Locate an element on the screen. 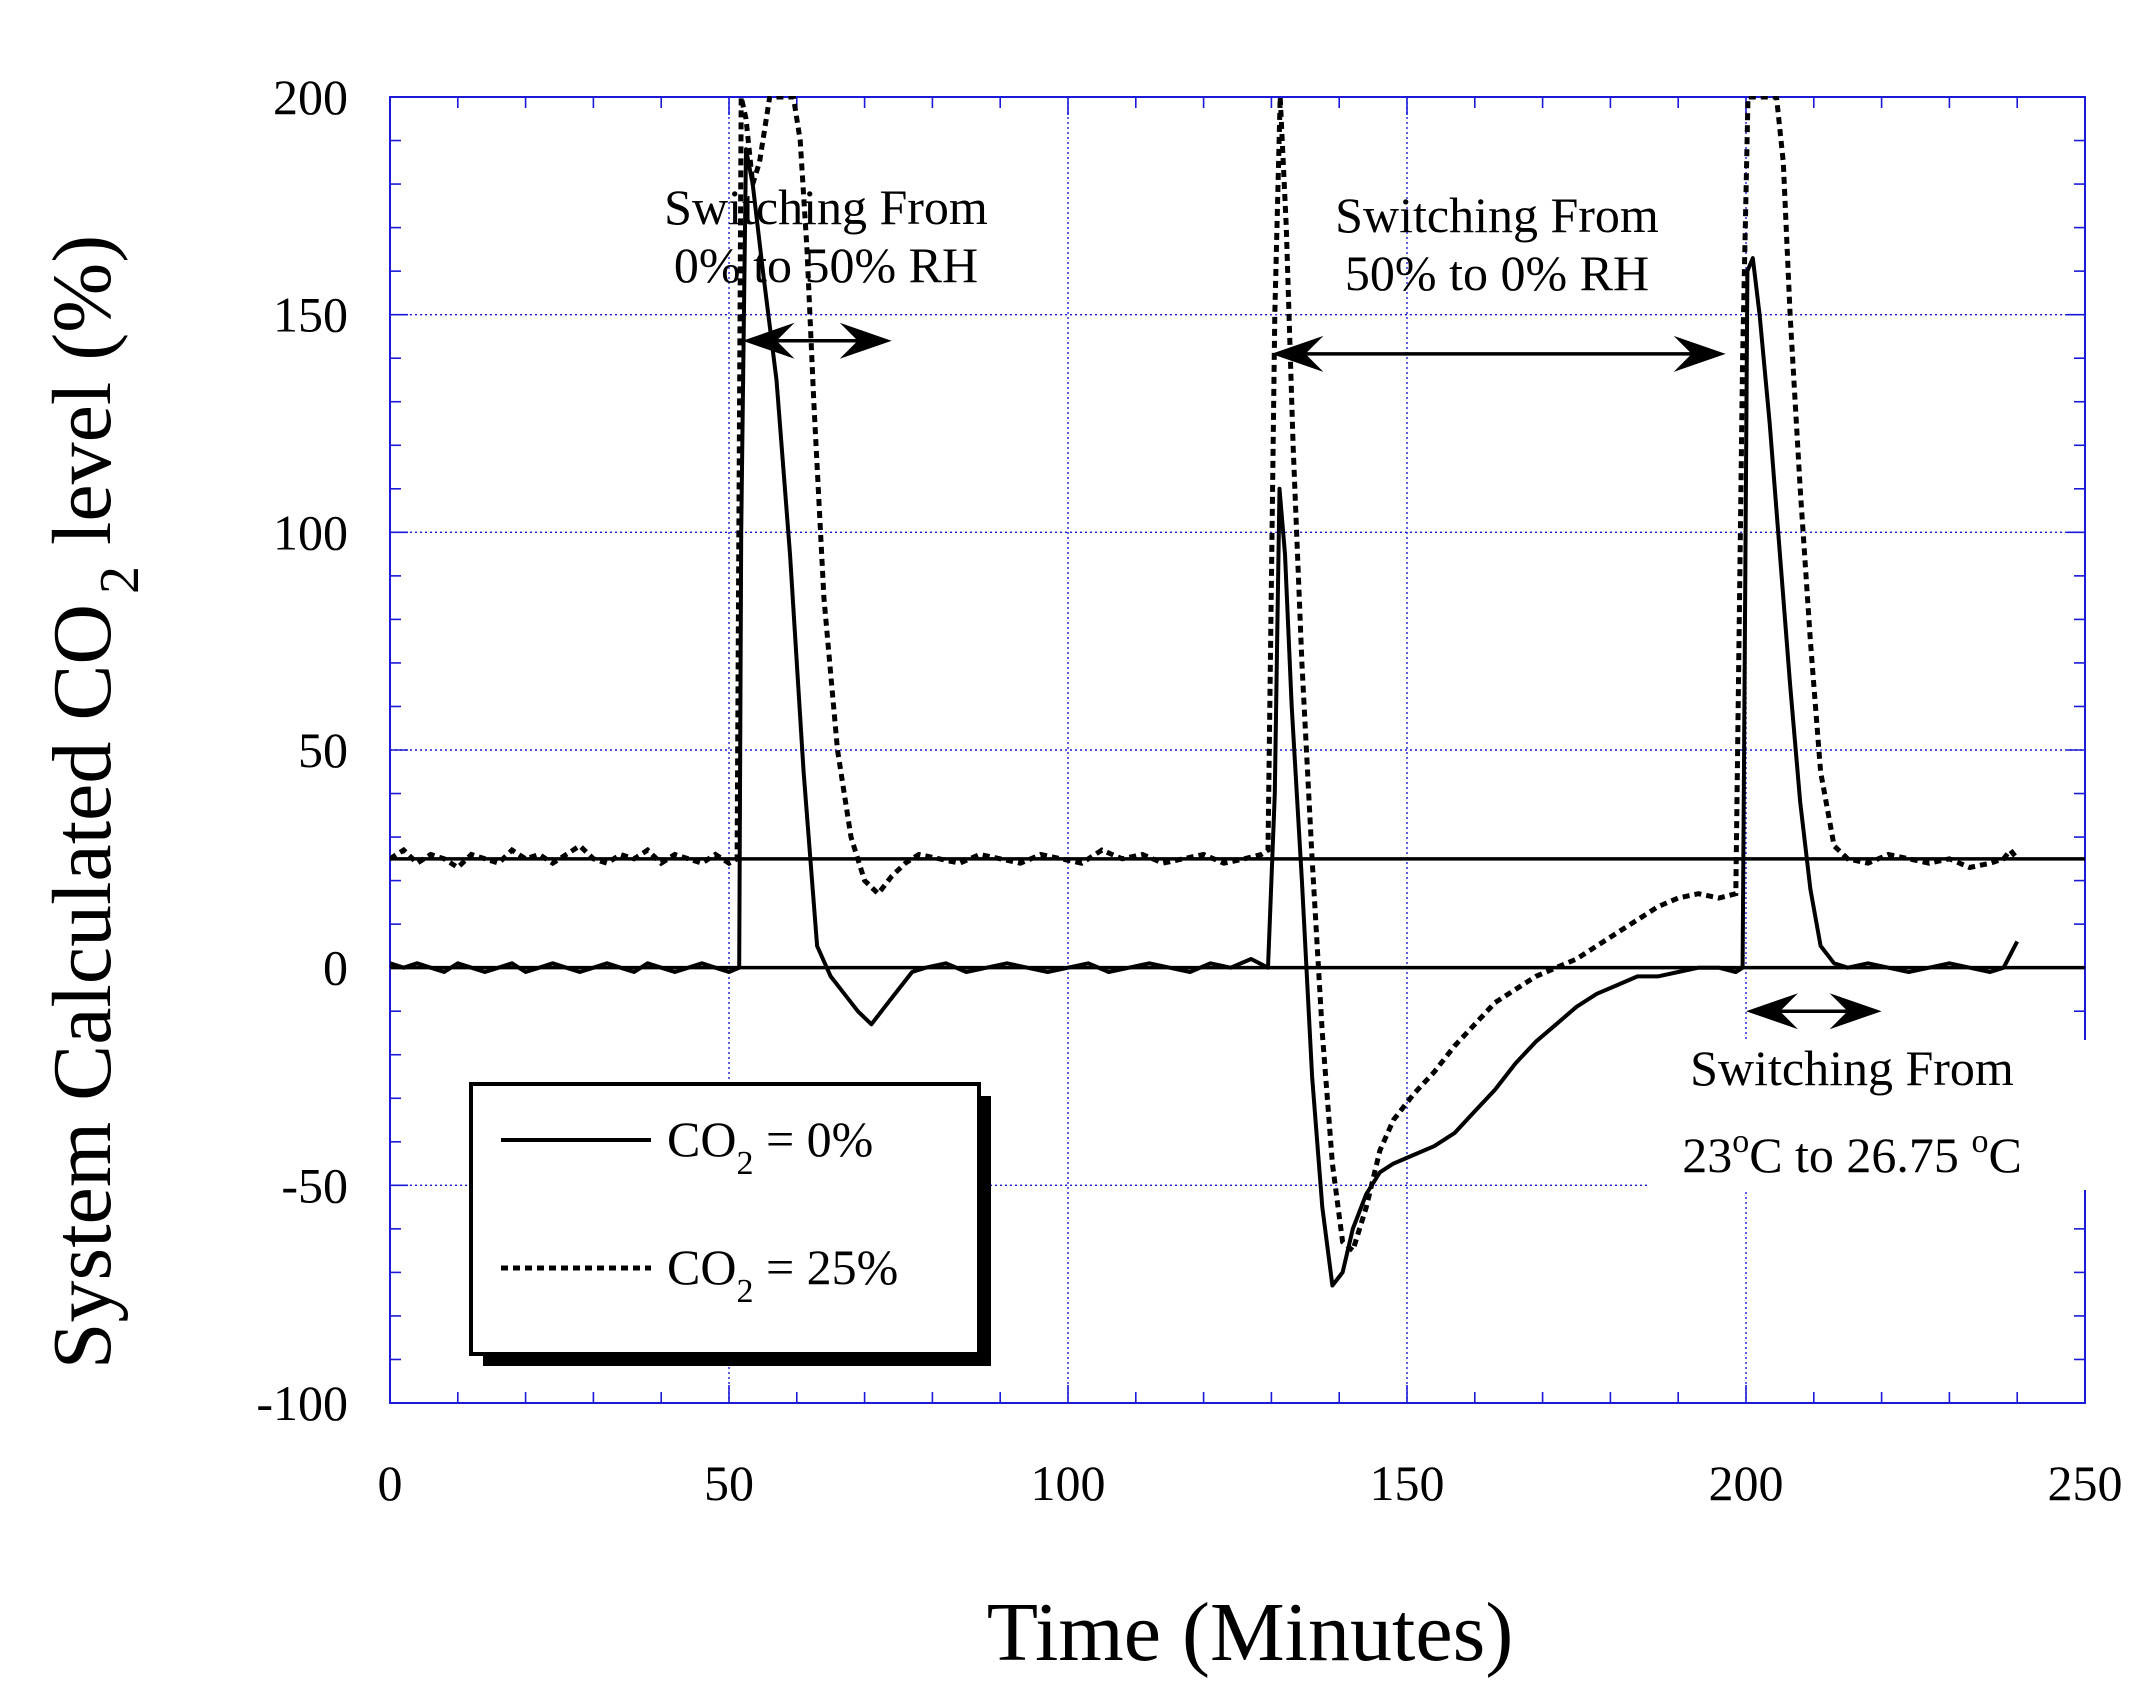  y-axis-title-group: System Calculated CO 2 level (%) is located at coordinates (93, 802).